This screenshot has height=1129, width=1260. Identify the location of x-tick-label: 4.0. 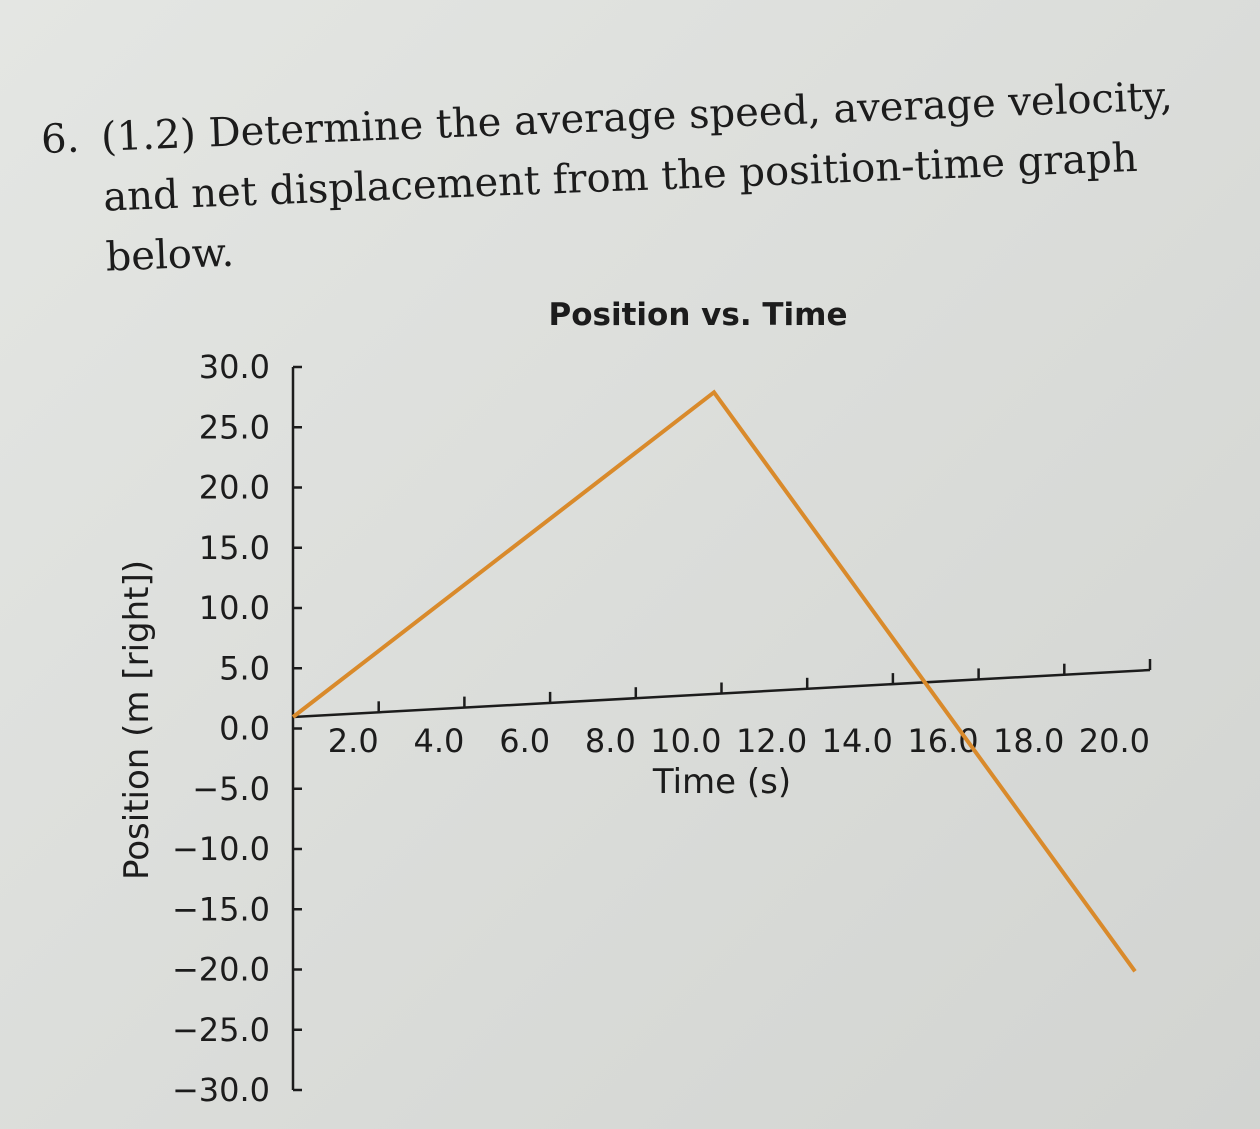
(439, 741).